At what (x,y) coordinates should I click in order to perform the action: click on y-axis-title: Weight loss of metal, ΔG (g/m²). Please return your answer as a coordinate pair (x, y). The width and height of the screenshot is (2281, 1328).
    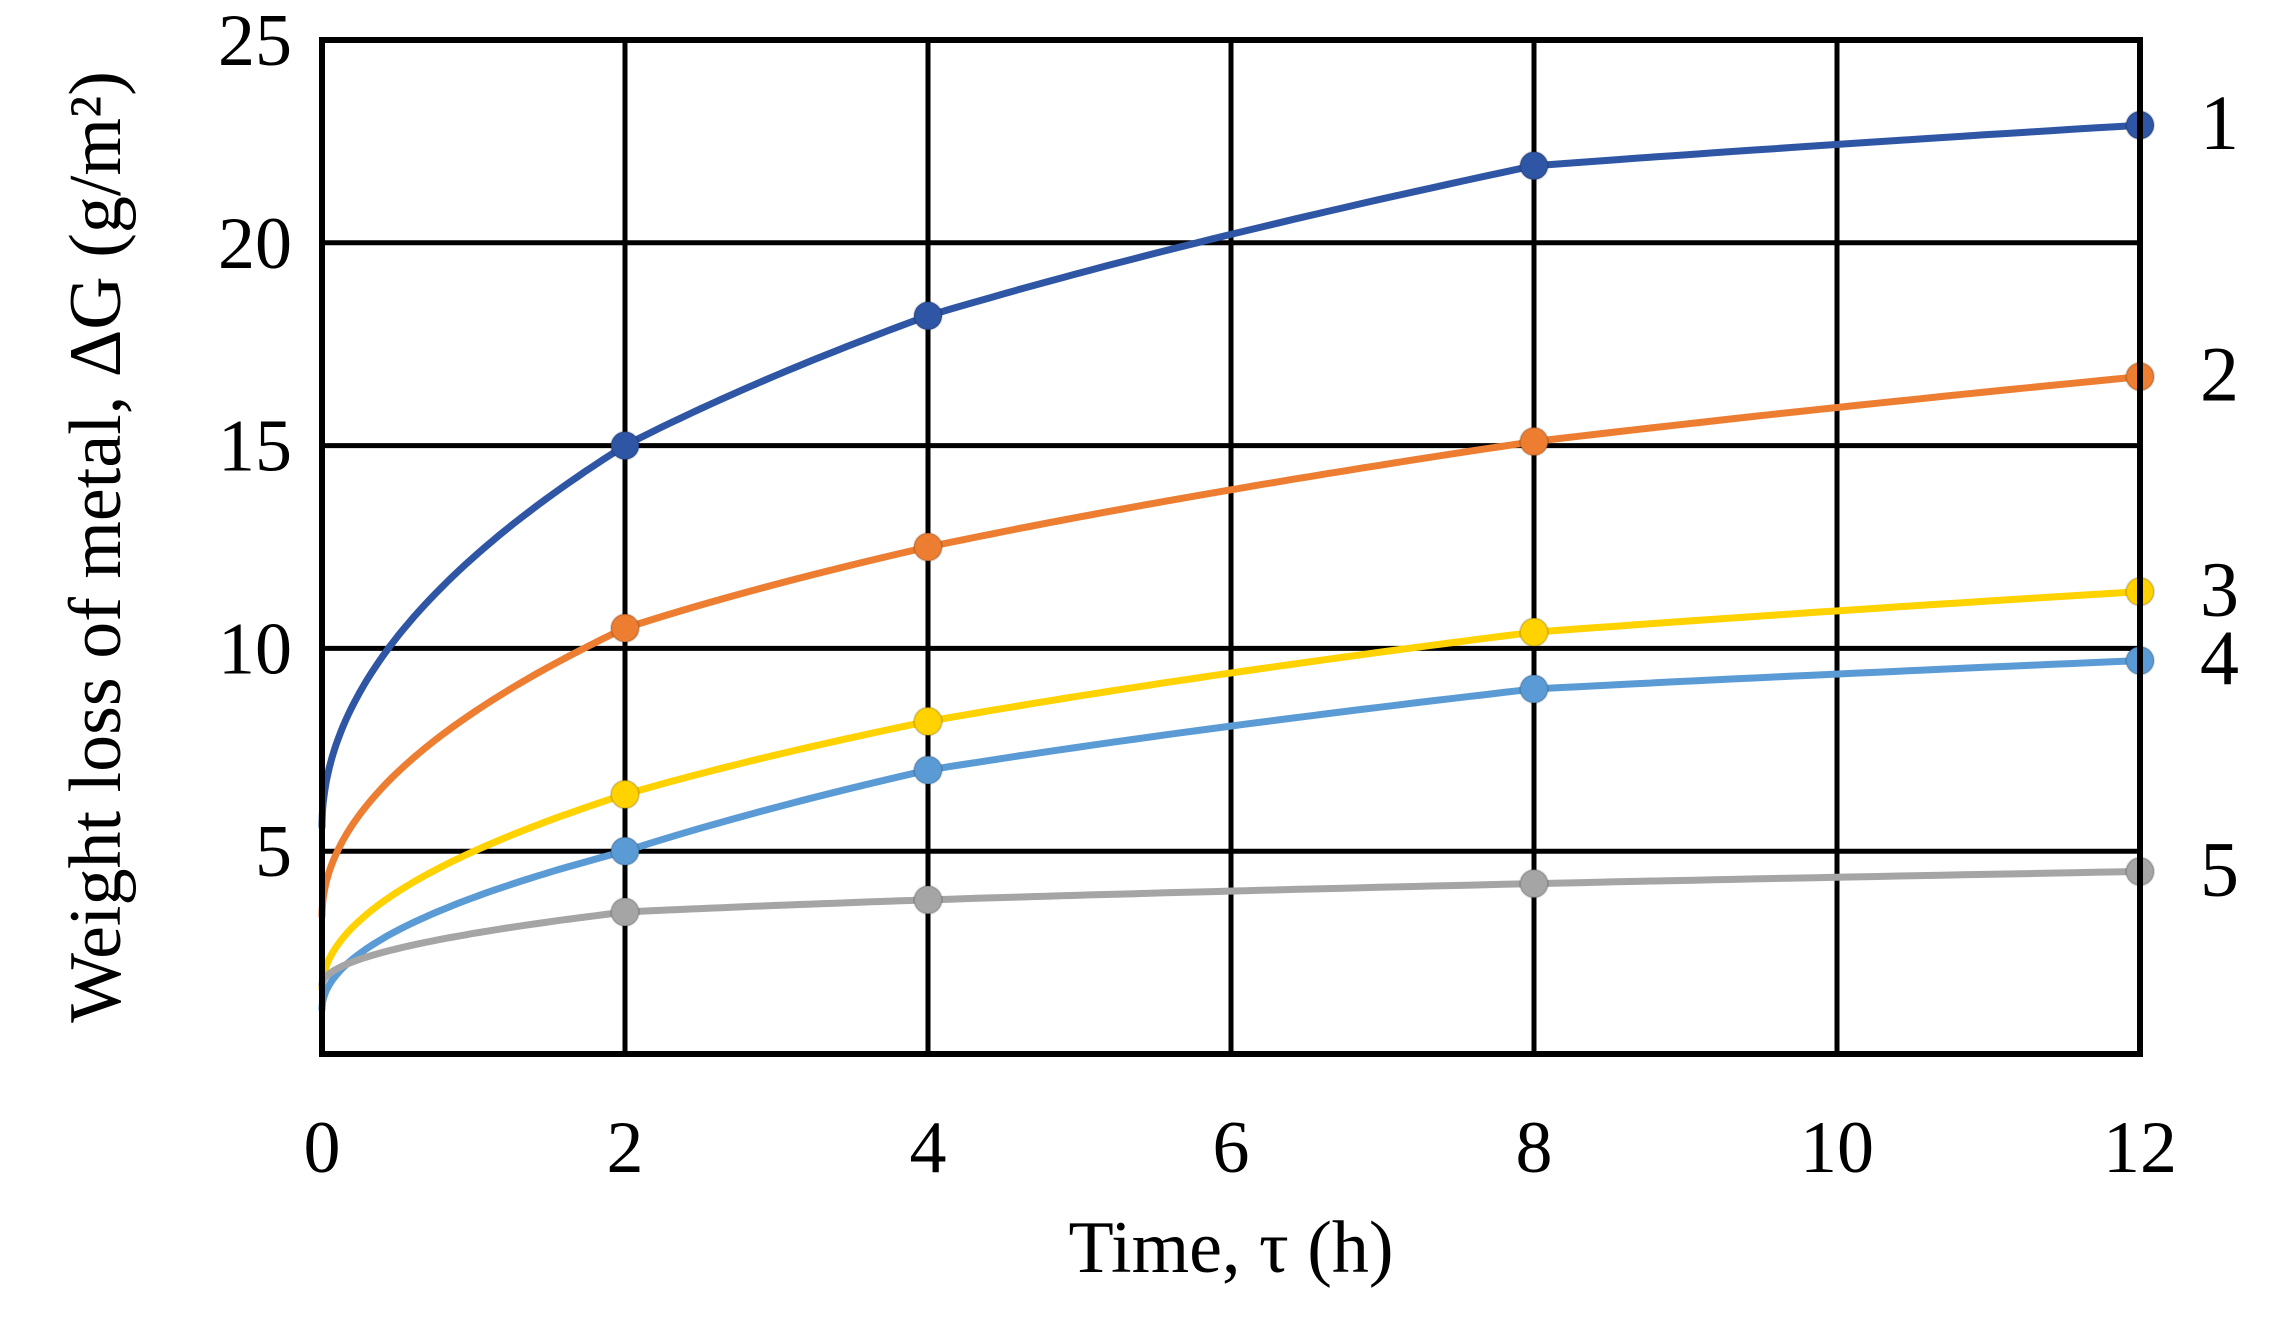
    Looking at the image, I should click on (96, 547).